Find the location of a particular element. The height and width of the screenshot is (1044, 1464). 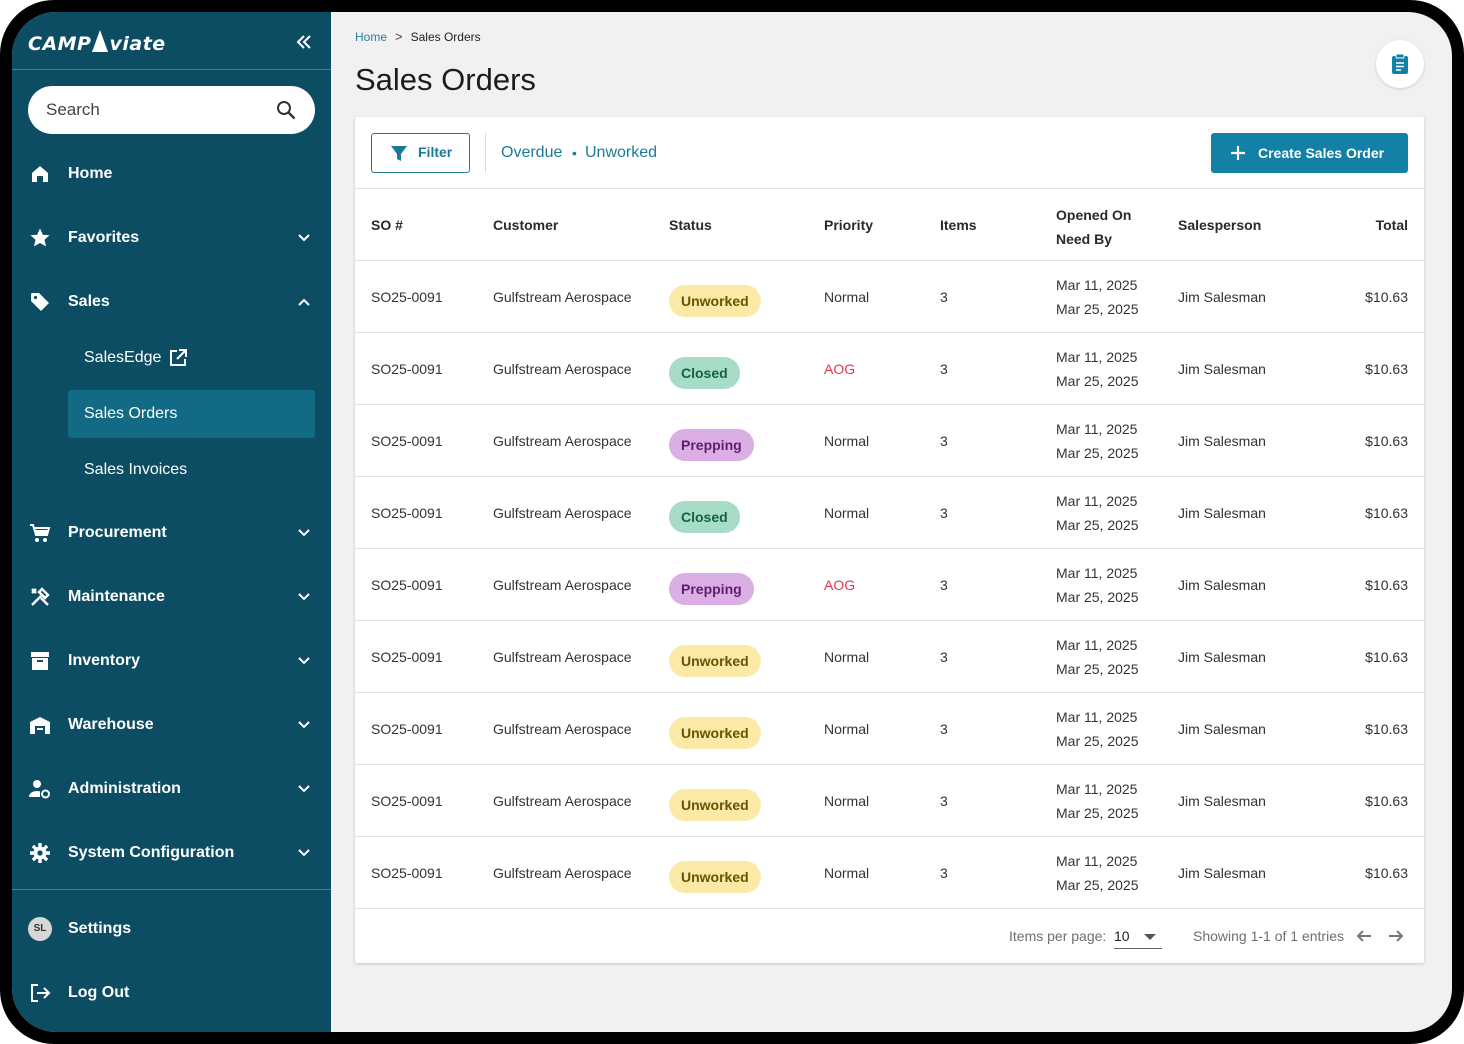

nav-settings: SL Settings is located at coordinates (171, 929).